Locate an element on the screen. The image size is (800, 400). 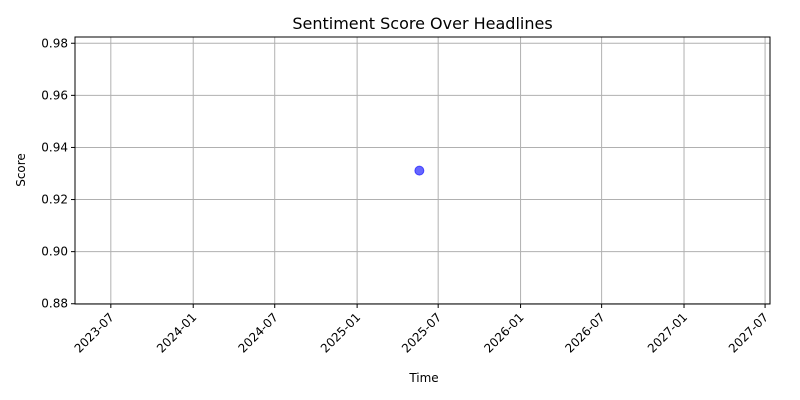
x-axis-label: Time is located at coordinates (423, 378).